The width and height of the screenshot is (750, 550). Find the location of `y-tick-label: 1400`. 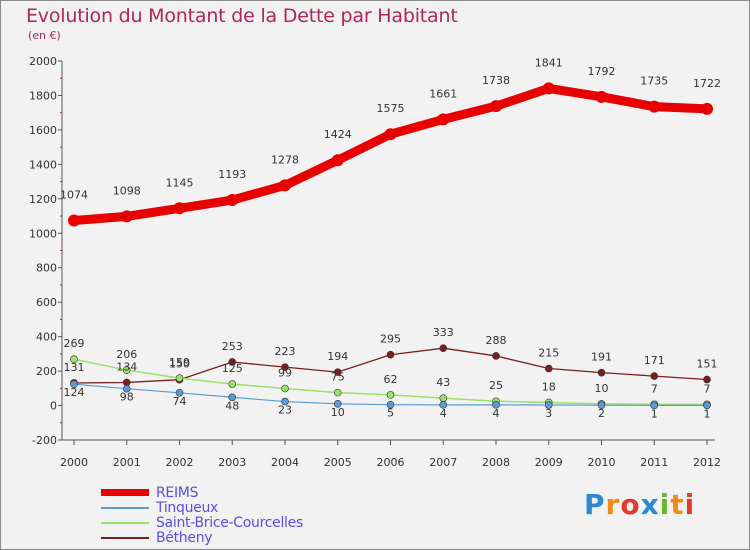

y-tick-label: 1400 is located at coordinates (43, 164).